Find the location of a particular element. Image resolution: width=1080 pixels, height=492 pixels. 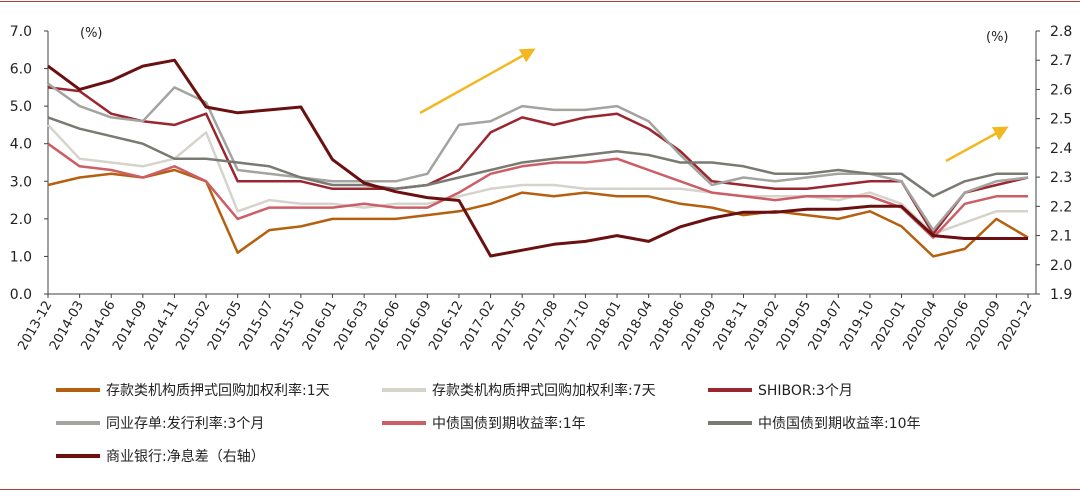

left-tick-label: 7.0 is located at coordinates (21, 32).